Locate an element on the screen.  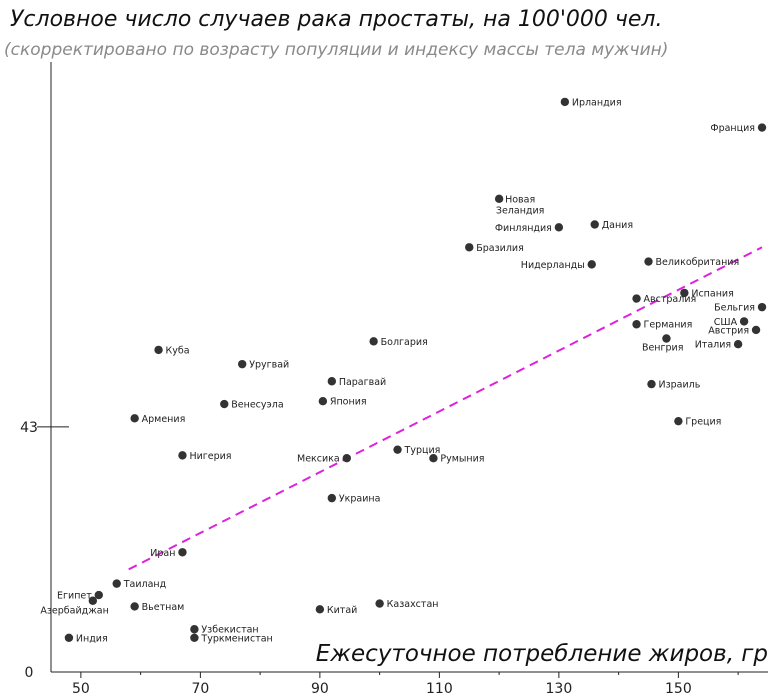
data-point-label-29: Украина is located at coordinates (360, 499).